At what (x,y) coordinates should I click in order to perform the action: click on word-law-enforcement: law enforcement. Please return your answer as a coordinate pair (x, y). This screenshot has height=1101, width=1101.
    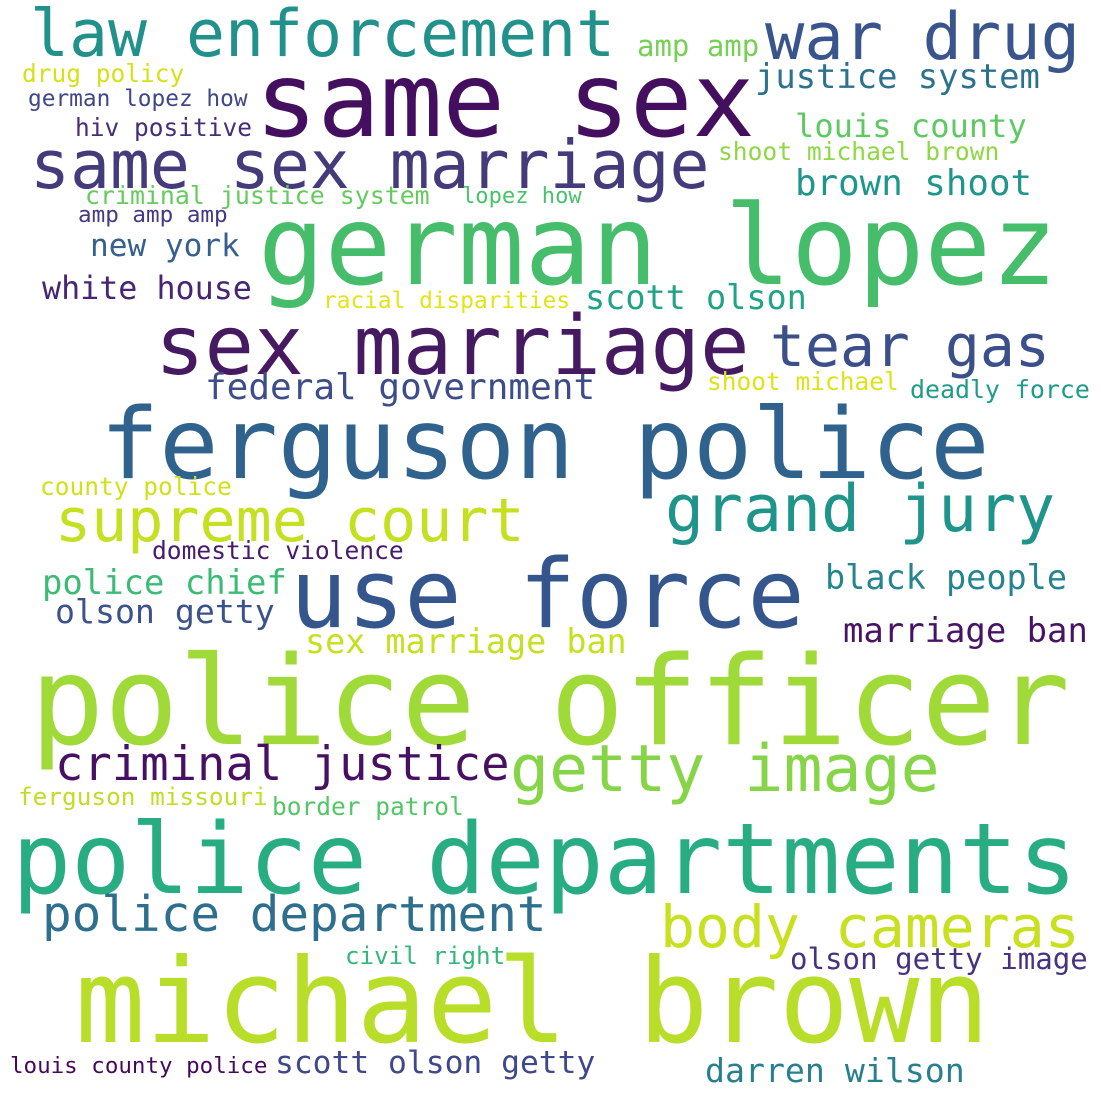
    Looking at the image, I should click on (323, 36).